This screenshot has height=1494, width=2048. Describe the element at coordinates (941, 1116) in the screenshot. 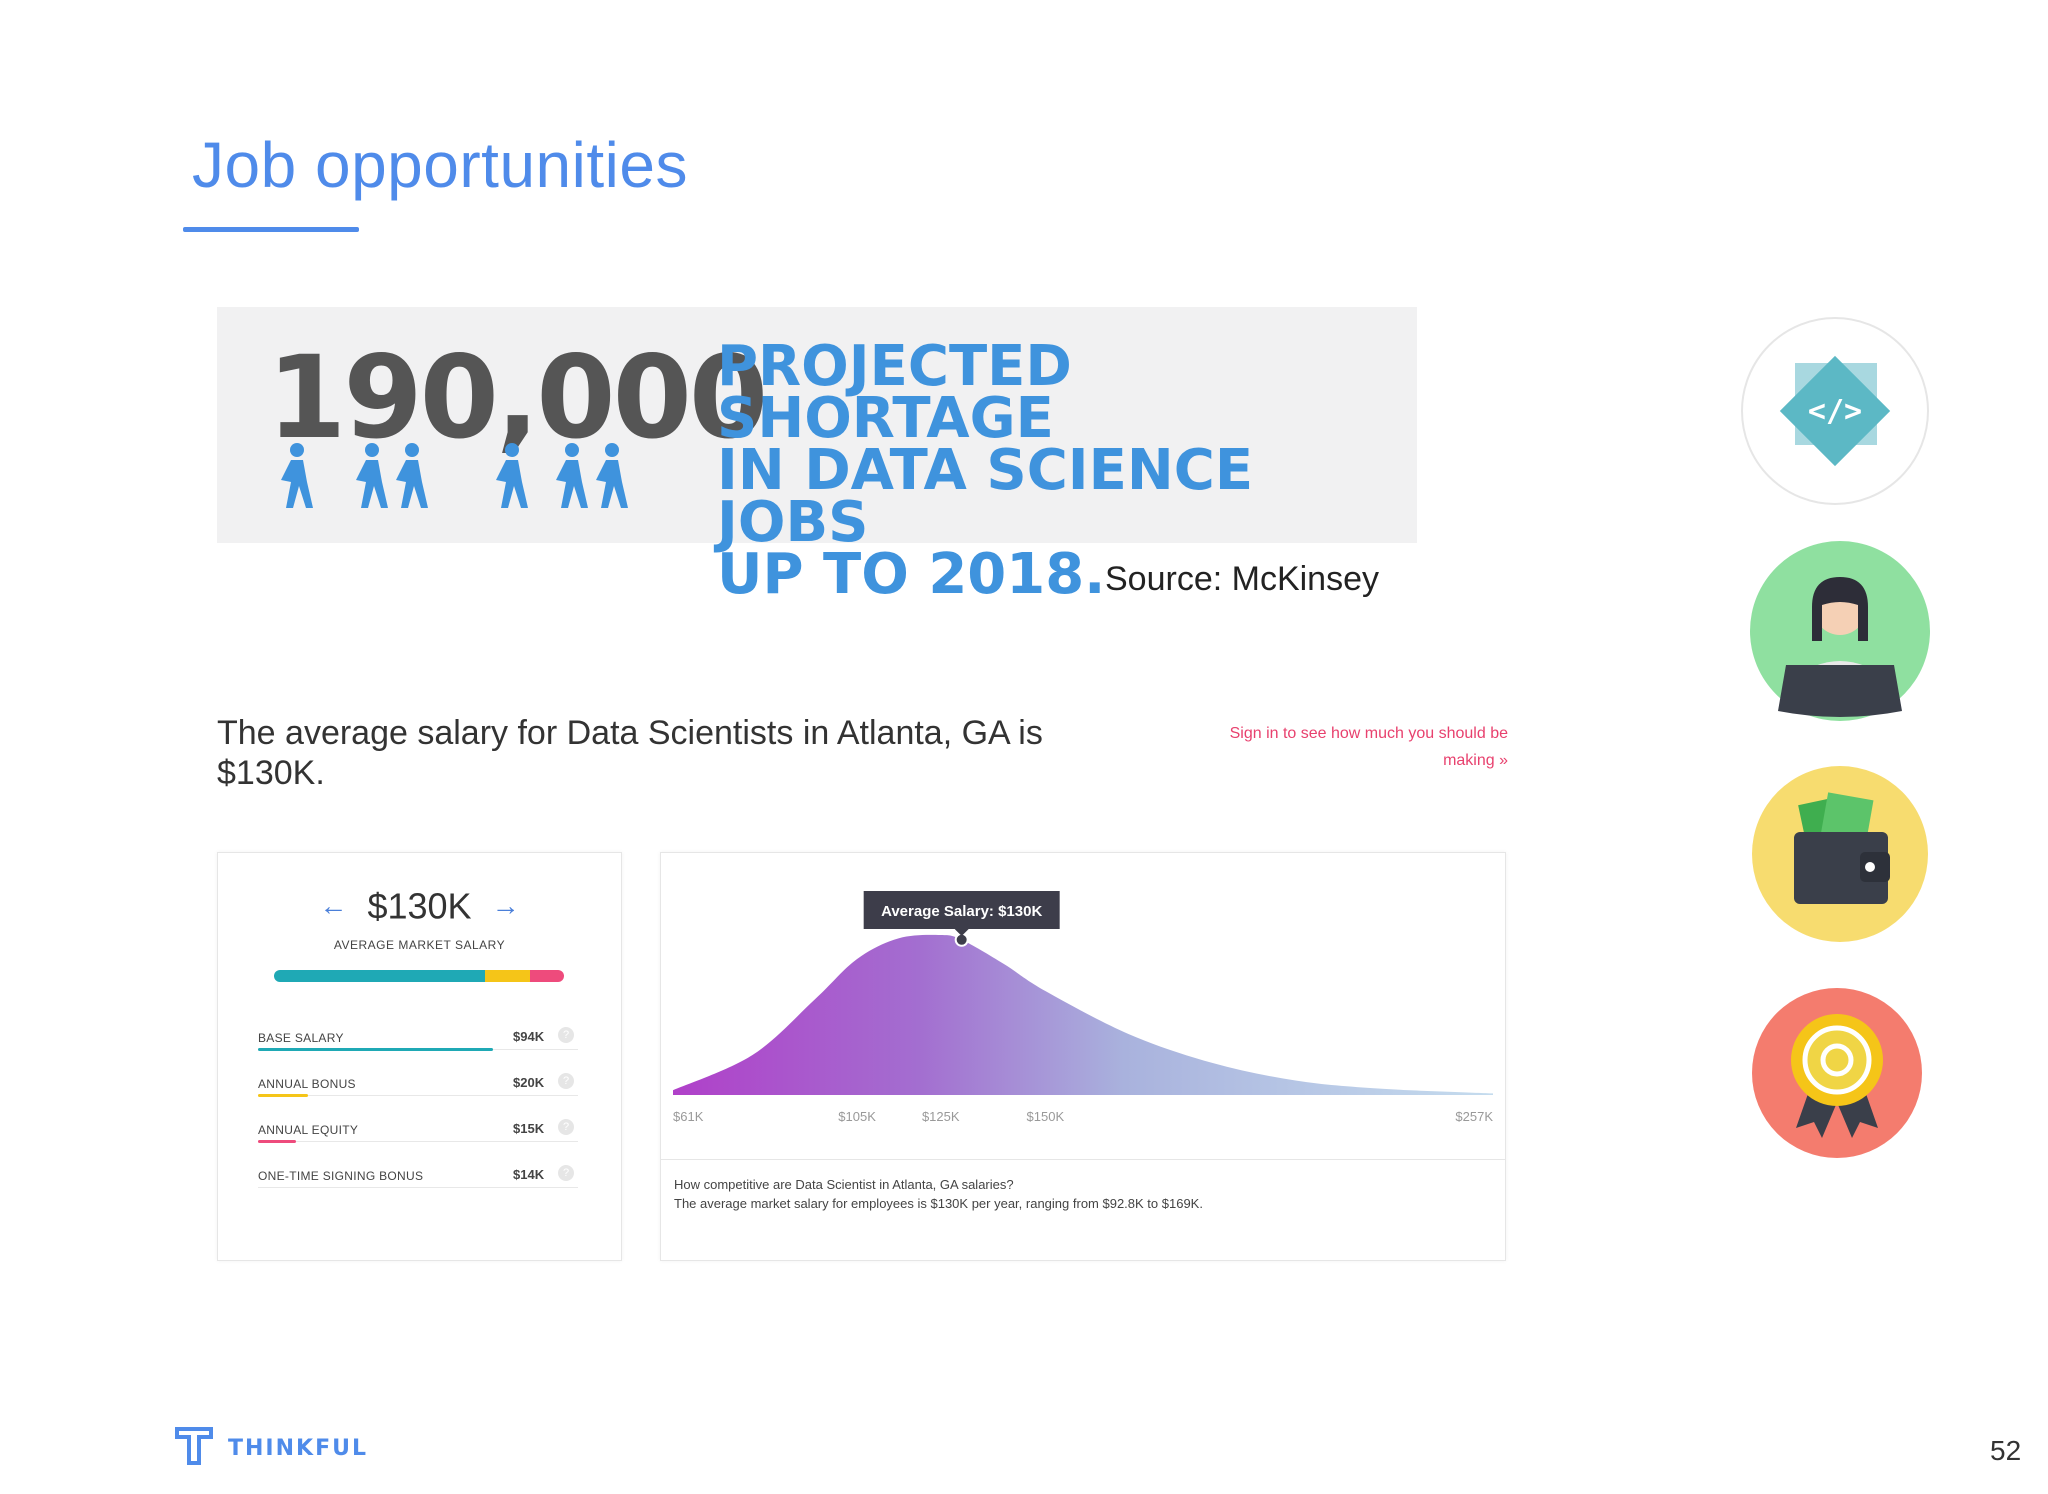

I see `x-tick-label: $125K` at that location.